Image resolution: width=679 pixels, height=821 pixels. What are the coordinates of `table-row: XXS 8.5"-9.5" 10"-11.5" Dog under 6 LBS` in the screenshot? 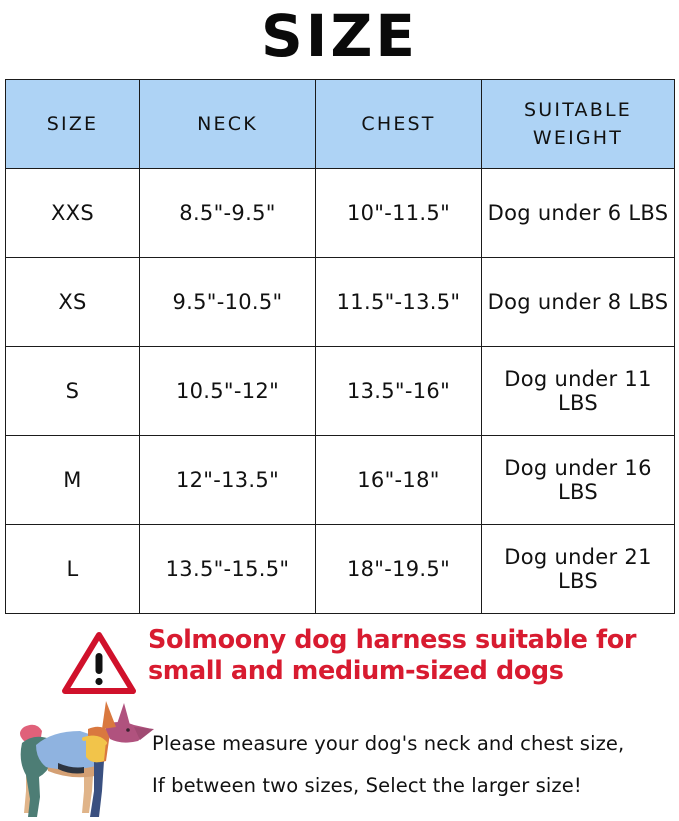 It's located at (340, 213).